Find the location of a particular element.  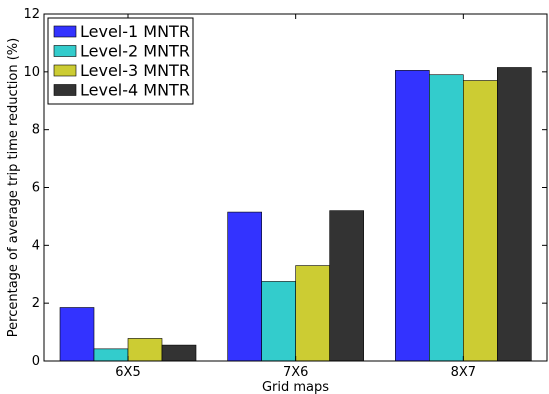

x-axis-label: Grid maps is located at coordinates (295, 387).